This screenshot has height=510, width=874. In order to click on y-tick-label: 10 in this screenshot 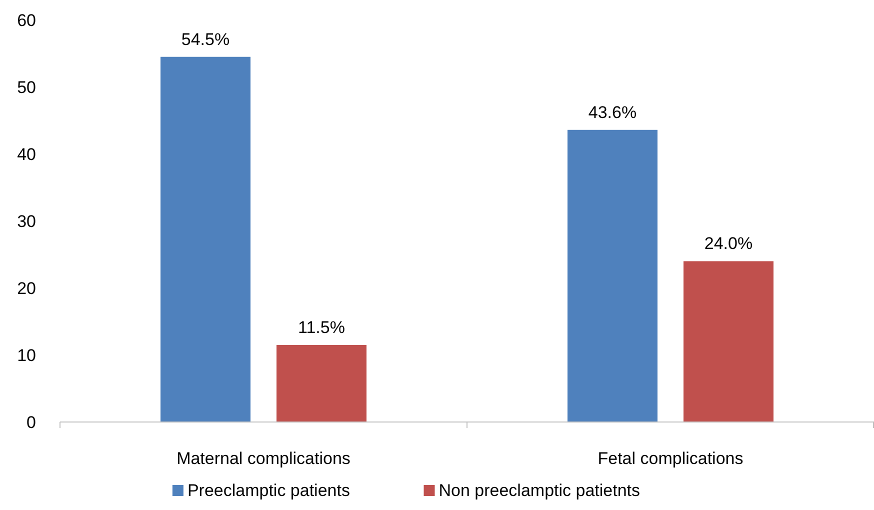, I will do `click(26, 355)`.